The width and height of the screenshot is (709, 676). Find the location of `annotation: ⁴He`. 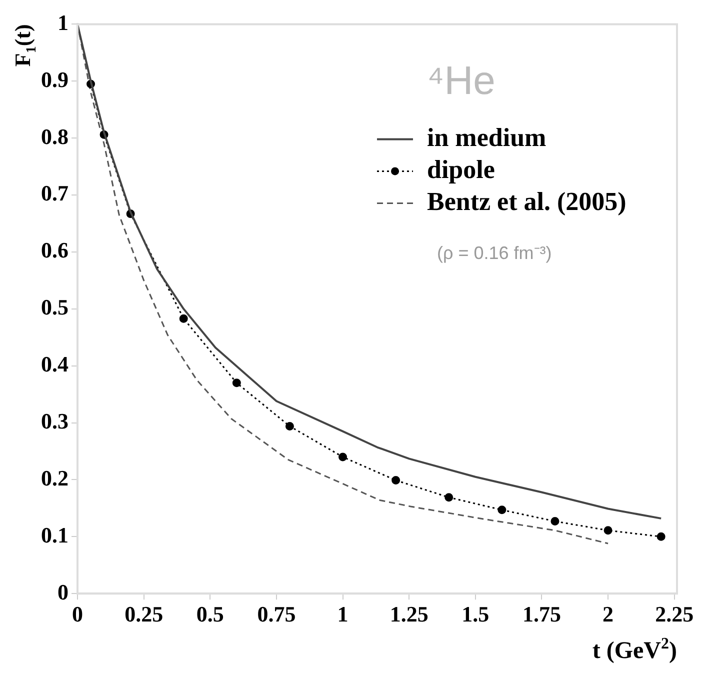

annotation: ⁴He is located at coordinates (461, 81).